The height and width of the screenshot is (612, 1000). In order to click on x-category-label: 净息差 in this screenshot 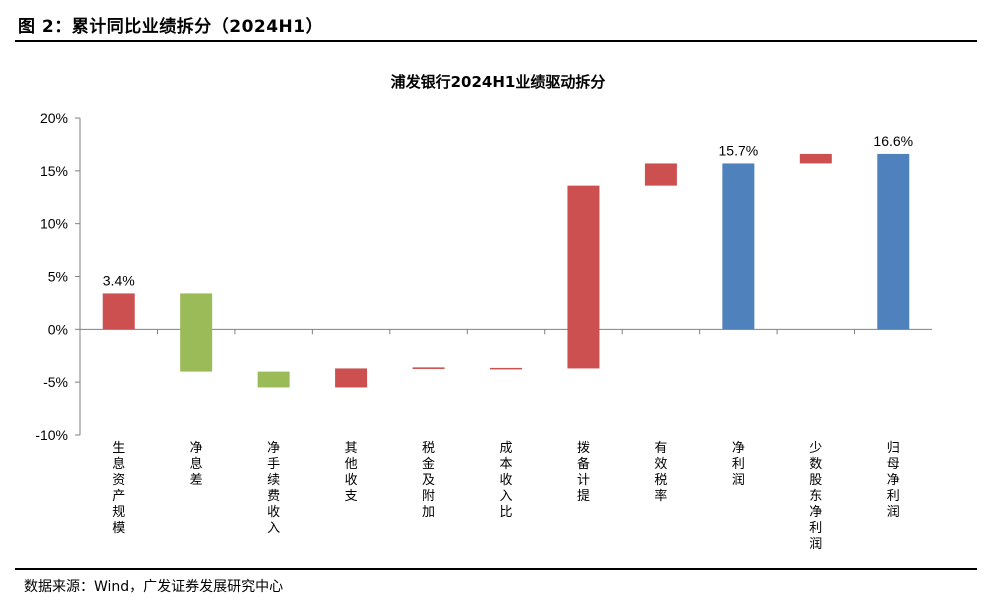, I will do `click(196, 464)`.